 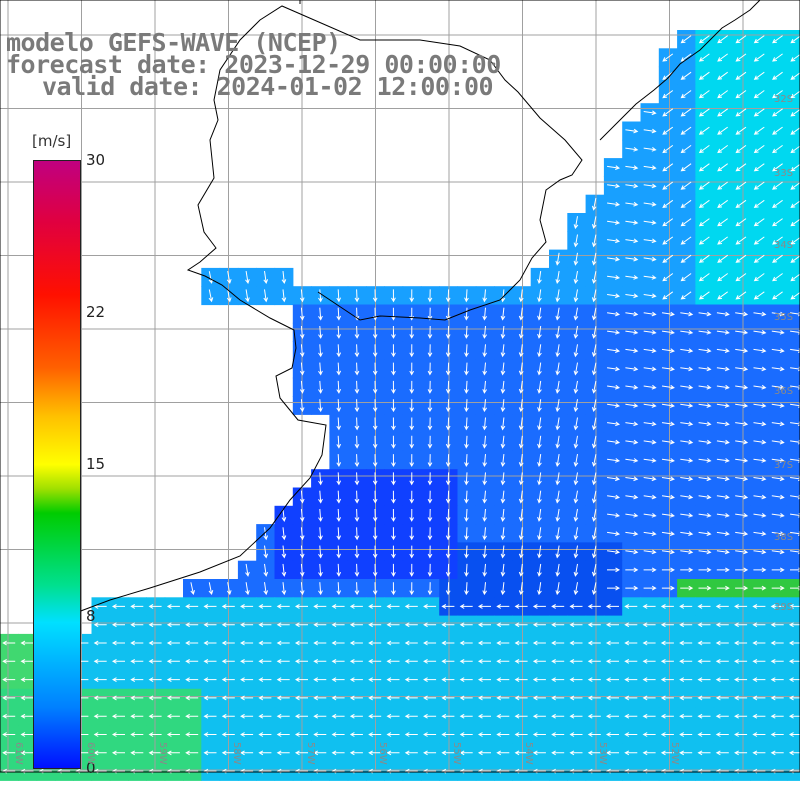 I want to click on lon-label: 60W, so click(x=90, y=753).